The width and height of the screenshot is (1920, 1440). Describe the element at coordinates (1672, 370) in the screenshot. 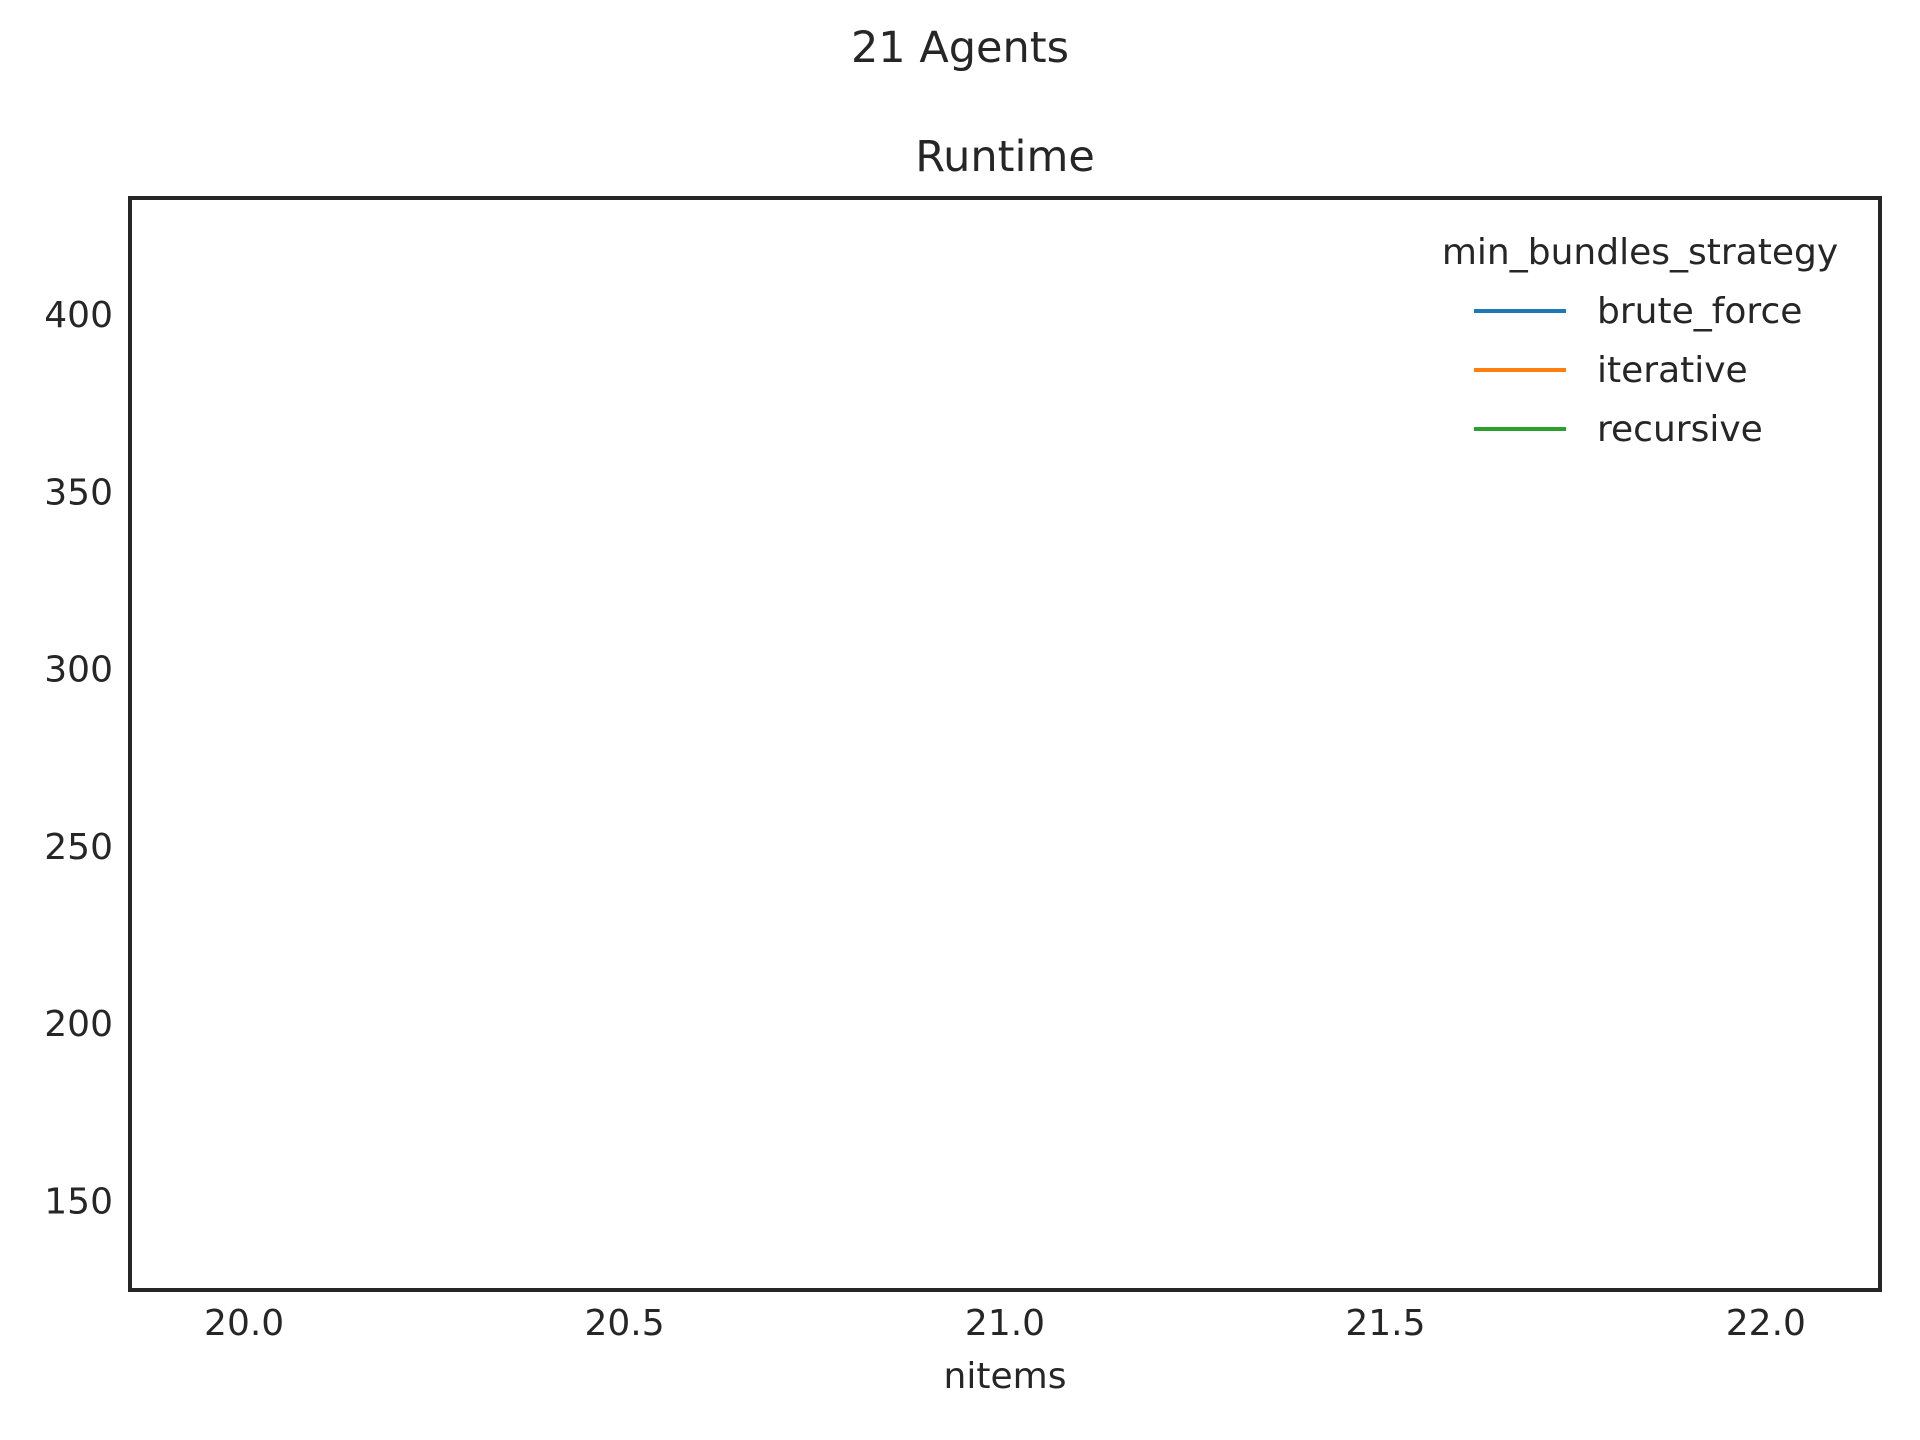

I see `legend-label-iterative: iterative` at that location.